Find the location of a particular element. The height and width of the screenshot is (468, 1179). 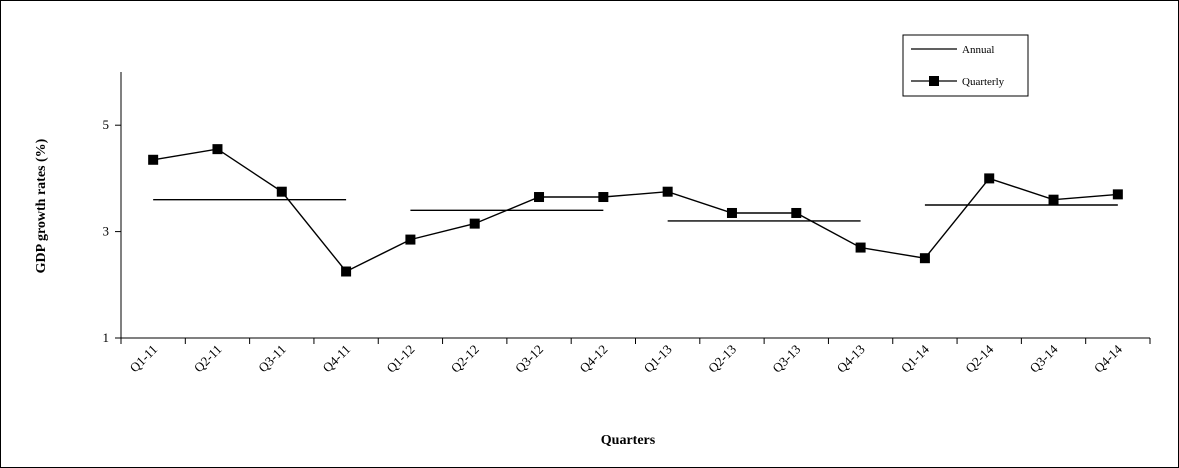

y-axis-title: GDP growth rates (%) is located at coordinates (41, 205).